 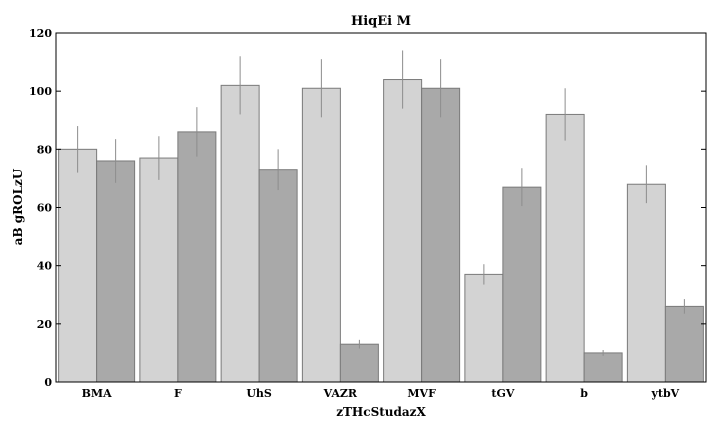 What do you see at coordinates (502, 393) in the screenshot?
I see `x-tick-label: tGV` at bounding box center [502, 393].